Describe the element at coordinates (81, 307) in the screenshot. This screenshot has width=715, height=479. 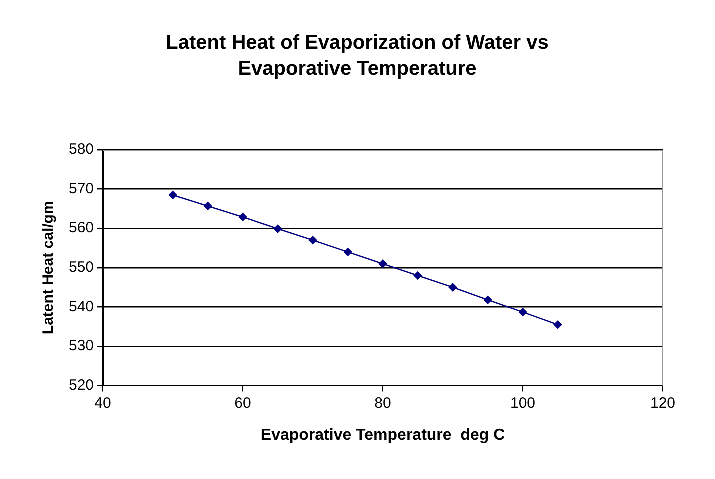
I see `y-tick-label: 540` at that location.